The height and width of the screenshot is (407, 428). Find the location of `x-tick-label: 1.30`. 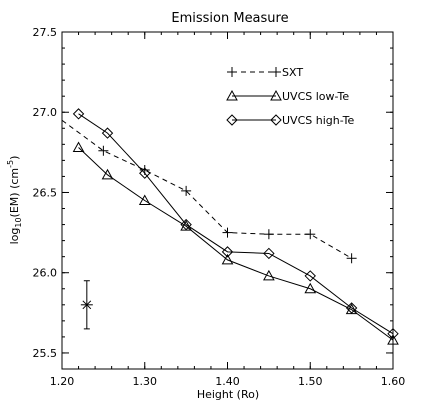

x-tick-label: 1.30 is located at coordinates (145, 381).